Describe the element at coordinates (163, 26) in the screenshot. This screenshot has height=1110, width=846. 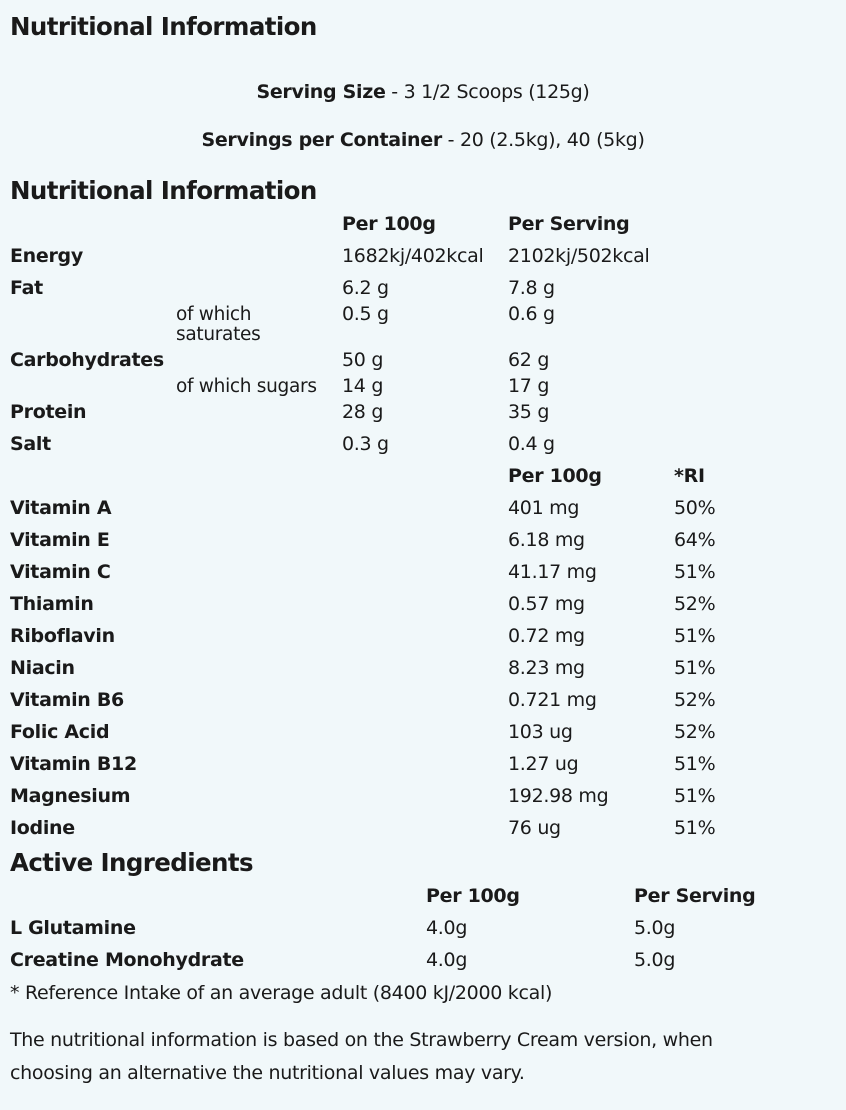
I see `page-title: Nutritional Information` at that location.